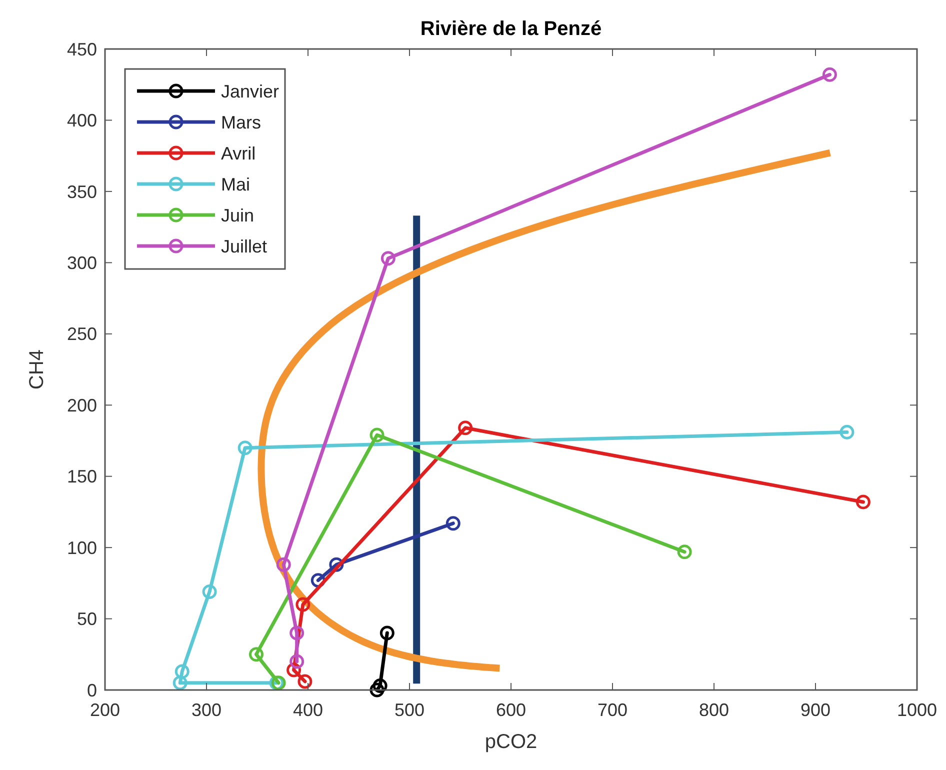 The height and width of the screenshot is (770, 946). I want to click on x-tick-label: 900, so click(815, 710).